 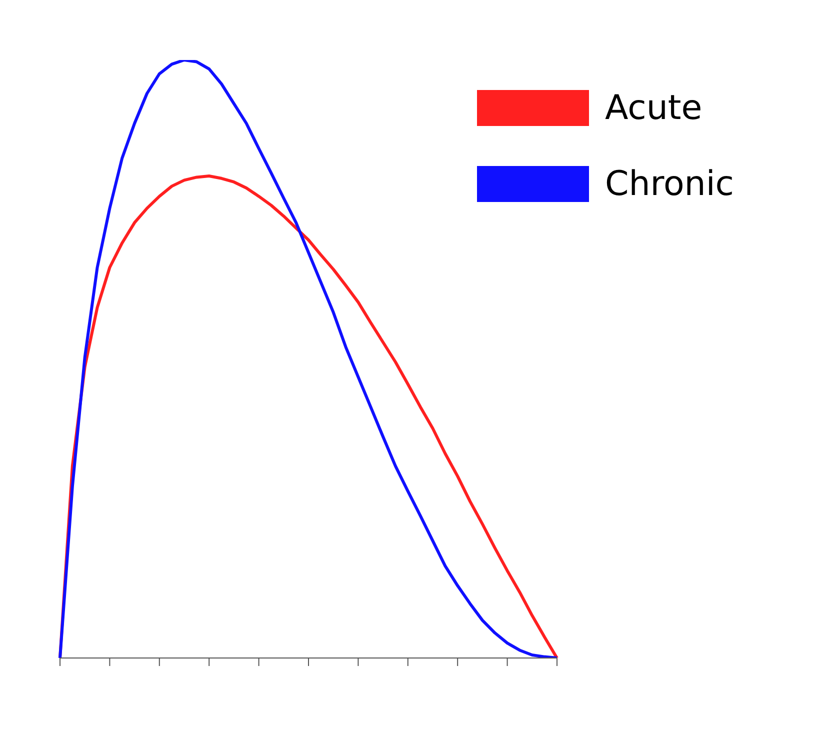 I want to click on legend-label: Acute, so click(x=653, y=108).